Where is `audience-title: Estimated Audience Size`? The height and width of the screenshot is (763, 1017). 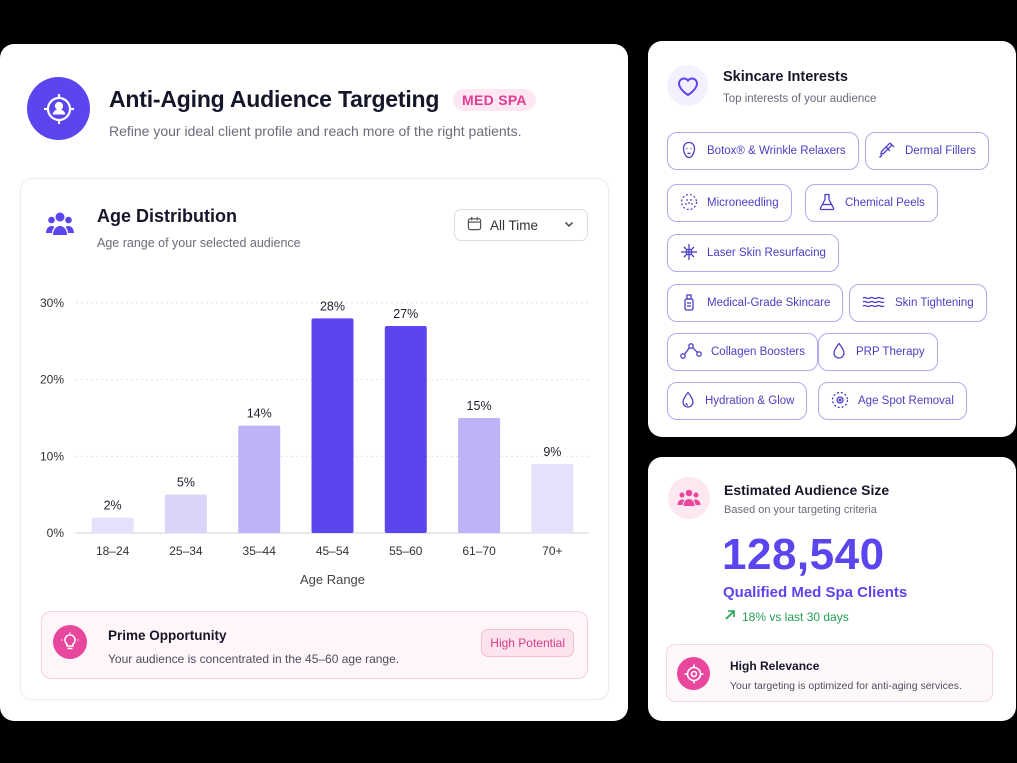
audience-title: Estimated Audience Size is located at coordinates (807, 490).